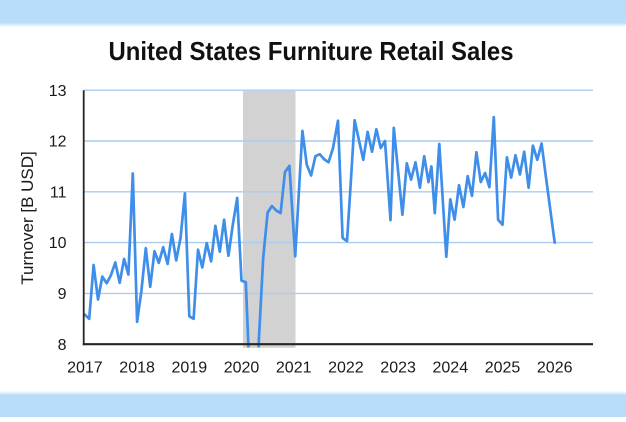 This screenshot has width=626, height=422. Describe the element at coordinates (451, 368) in the screenshot. I see `svg-text: 2024` at that location.